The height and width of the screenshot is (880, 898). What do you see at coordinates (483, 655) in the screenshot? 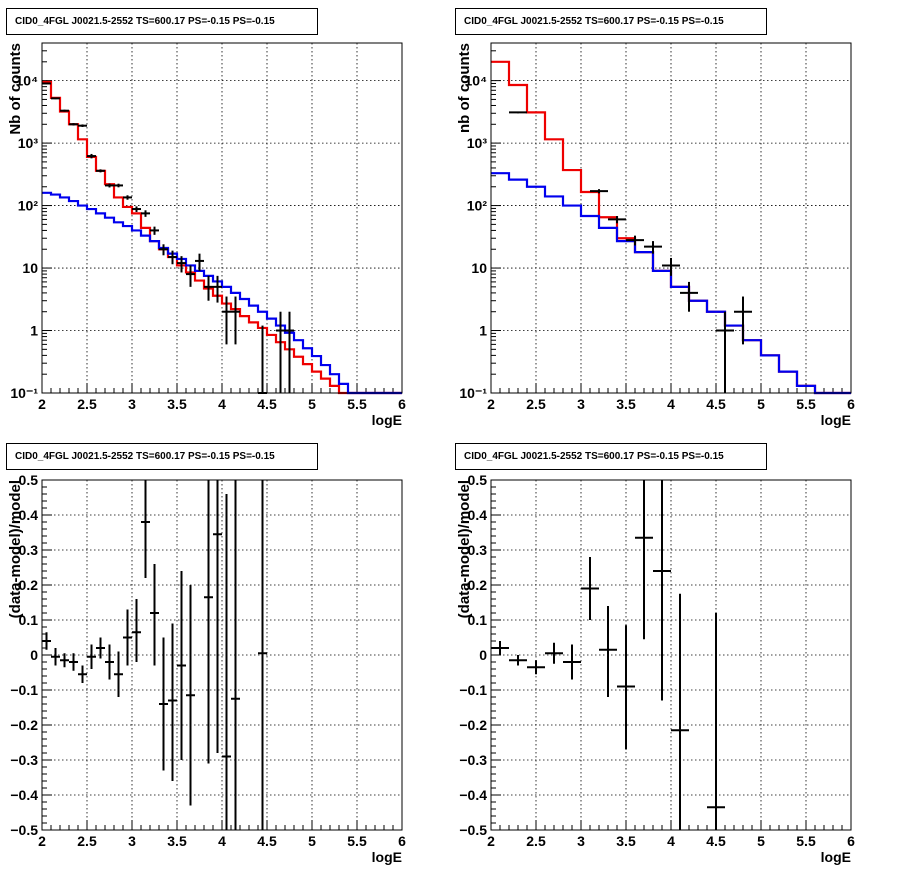
I see `y-tick-label: 0` at bounding box center [483, 655].